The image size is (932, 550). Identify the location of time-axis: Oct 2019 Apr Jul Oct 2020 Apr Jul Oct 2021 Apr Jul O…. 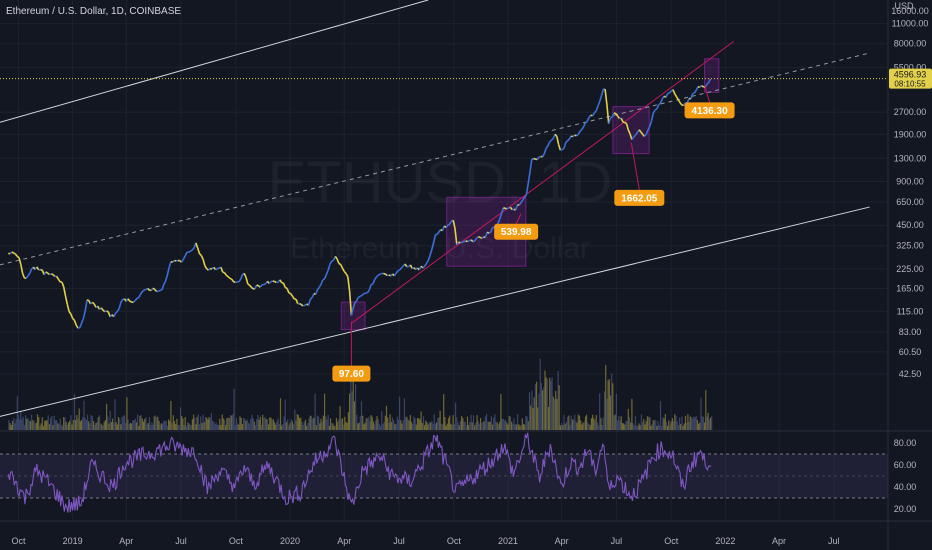
(425, 541).